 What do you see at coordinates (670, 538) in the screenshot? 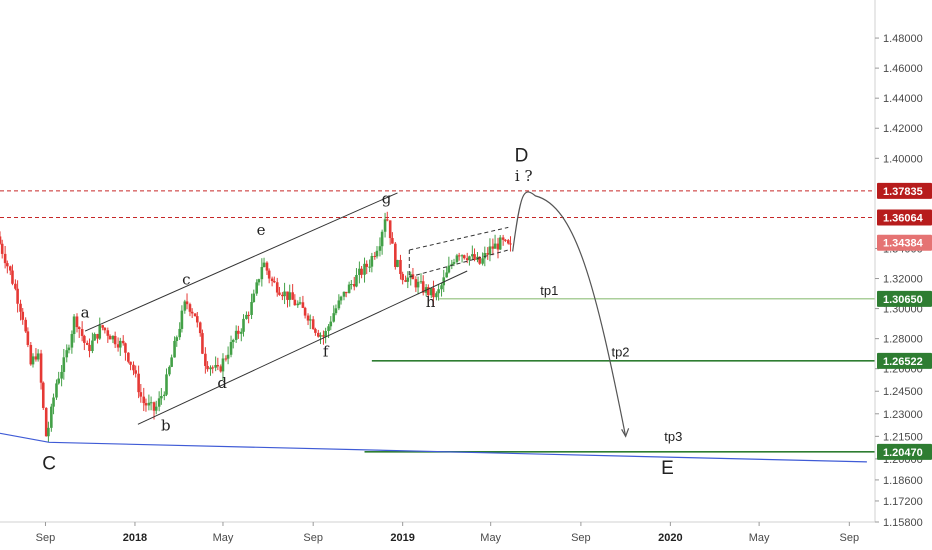
I see `x-tick-label: 2020` at bounding box center [670, 538].